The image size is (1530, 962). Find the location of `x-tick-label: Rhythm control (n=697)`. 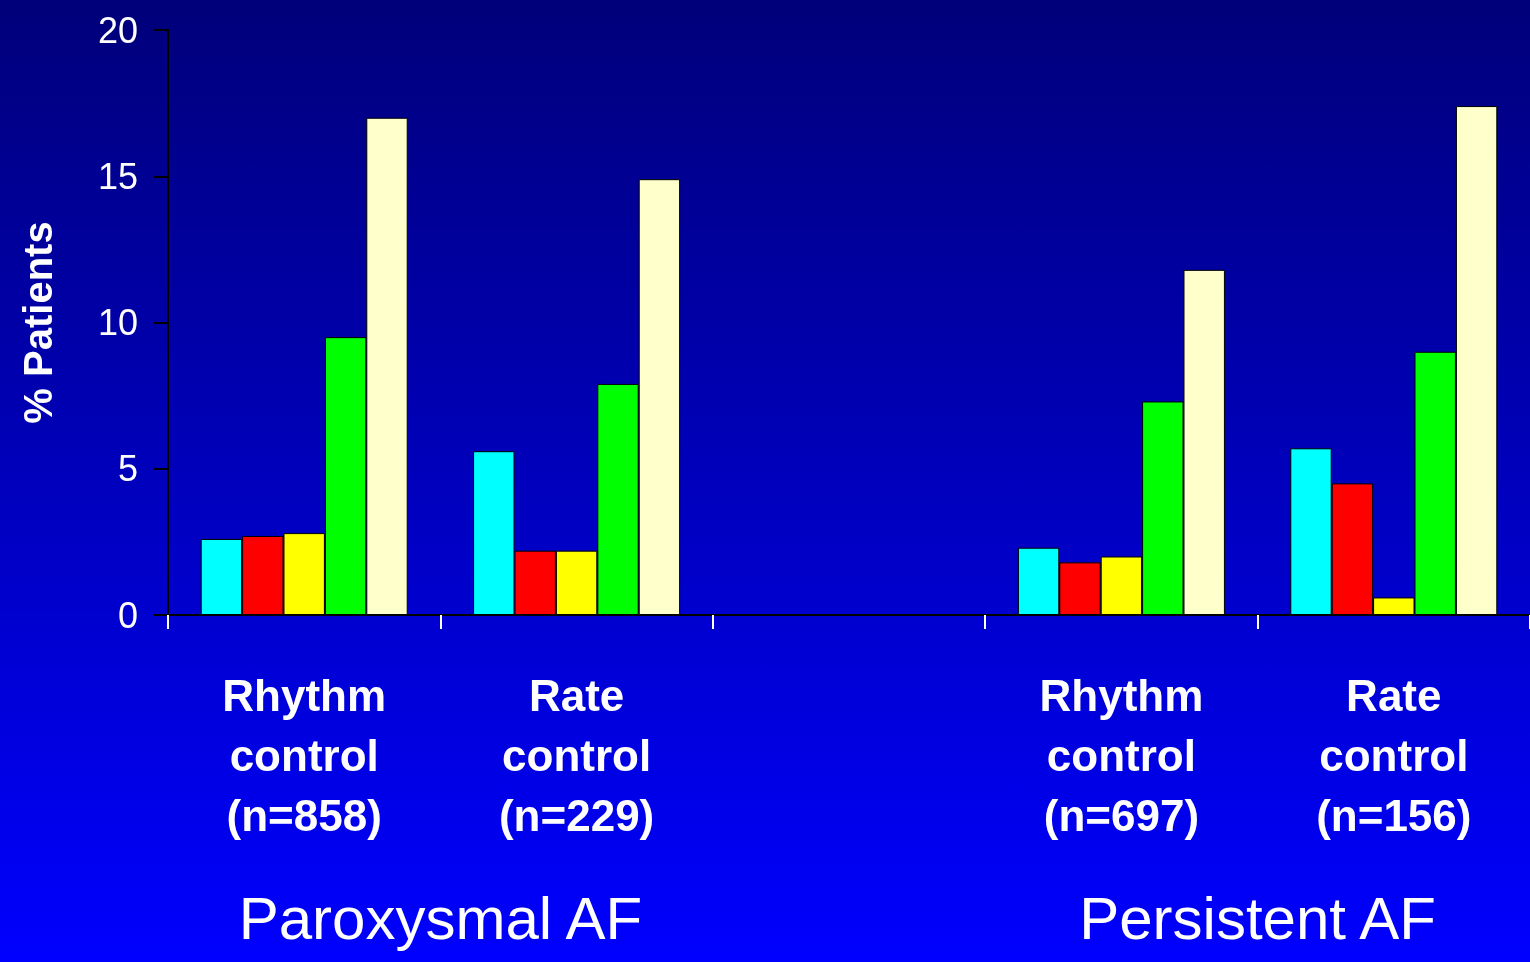

x-tick-label: Rhythm control (n=697) is located at coordinates (1121, 755).